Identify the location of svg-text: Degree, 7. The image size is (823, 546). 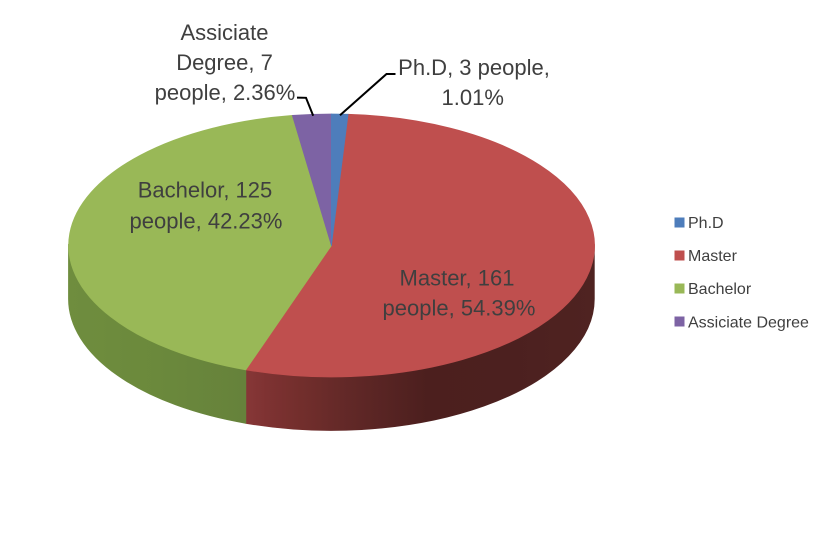
(224, 62).